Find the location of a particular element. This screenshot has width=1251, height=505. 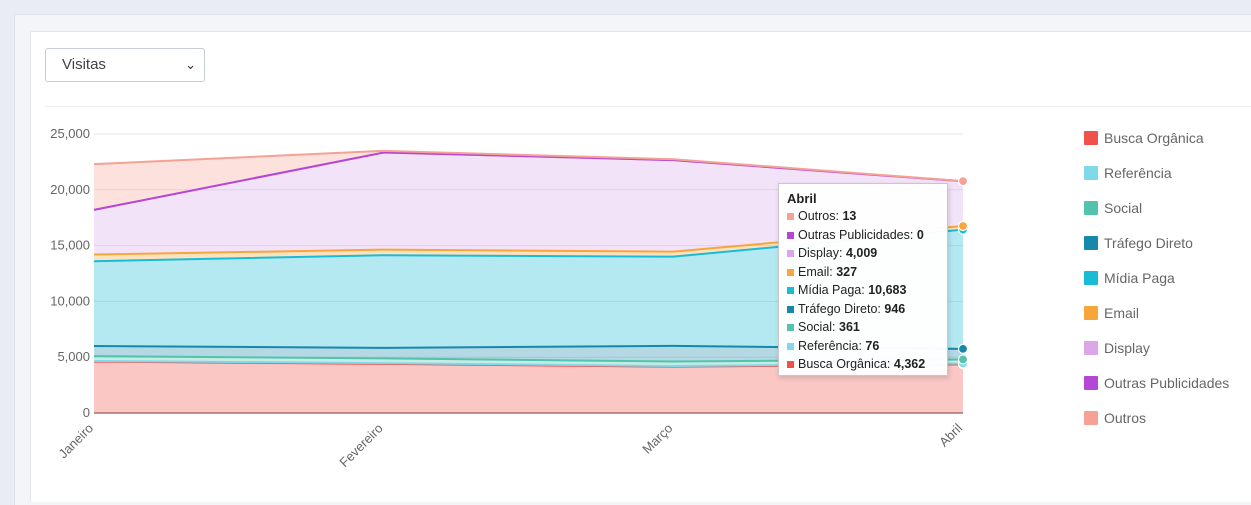

legend-item: Outros is located at coordinates (1167, 418).